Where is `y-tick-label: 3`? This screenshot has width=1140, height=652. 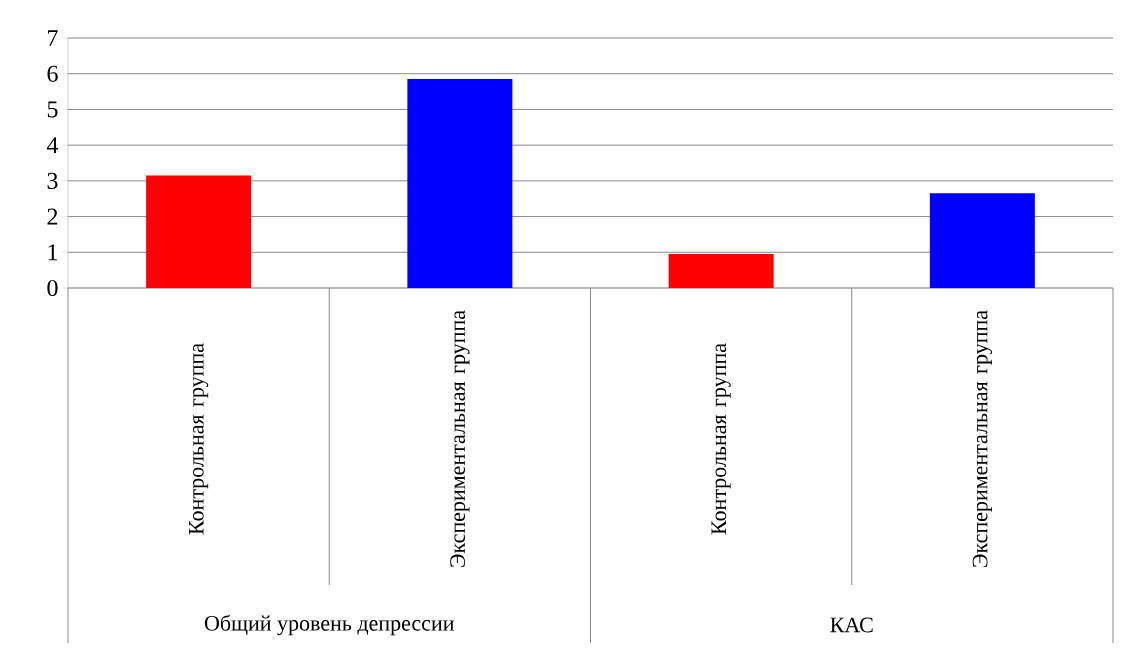
y-tick-label: 3 is located at coordinates (52, 180).